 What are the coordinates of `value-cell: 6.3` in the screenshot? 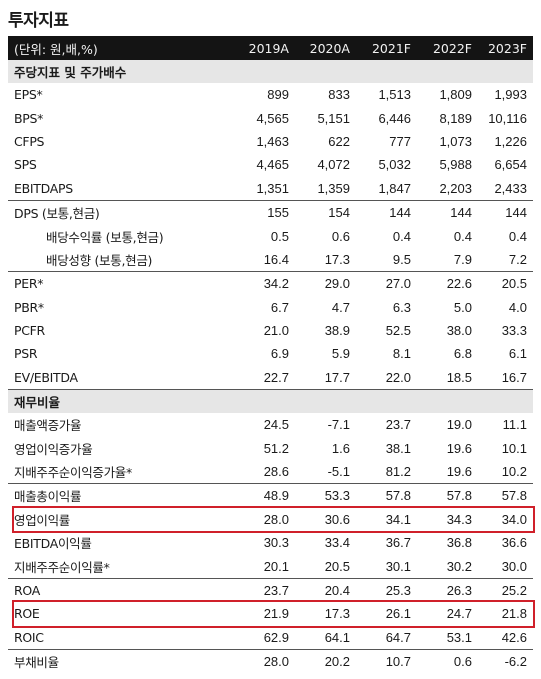 It's located at (401, 307).